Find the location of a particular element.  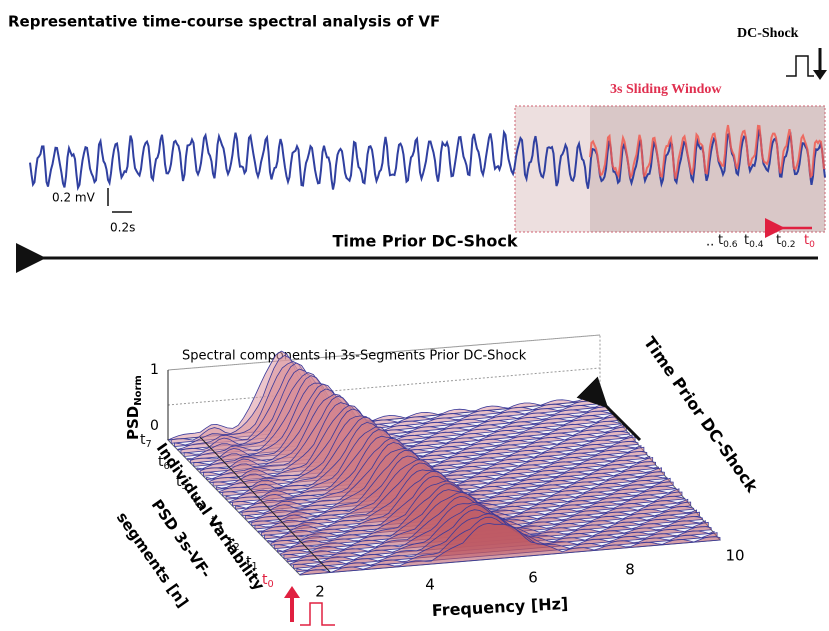

segment-label: t0 is located at coordinates (268, 581).